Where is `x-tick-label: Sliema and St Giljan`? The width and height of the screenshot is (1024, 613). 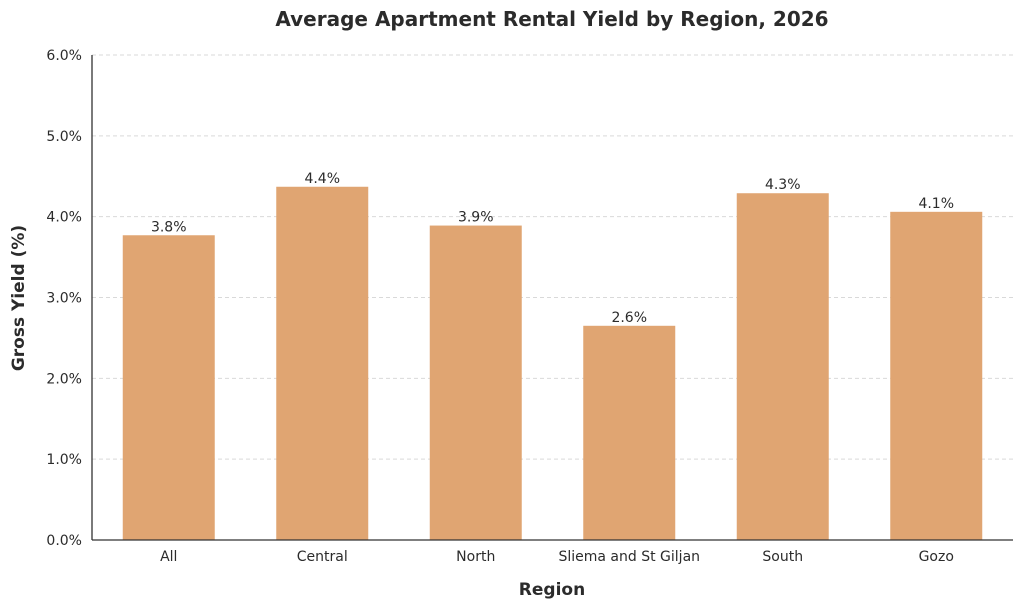 x-tick-label: Sliema and St Giljan is located at coordinates (629, 557).